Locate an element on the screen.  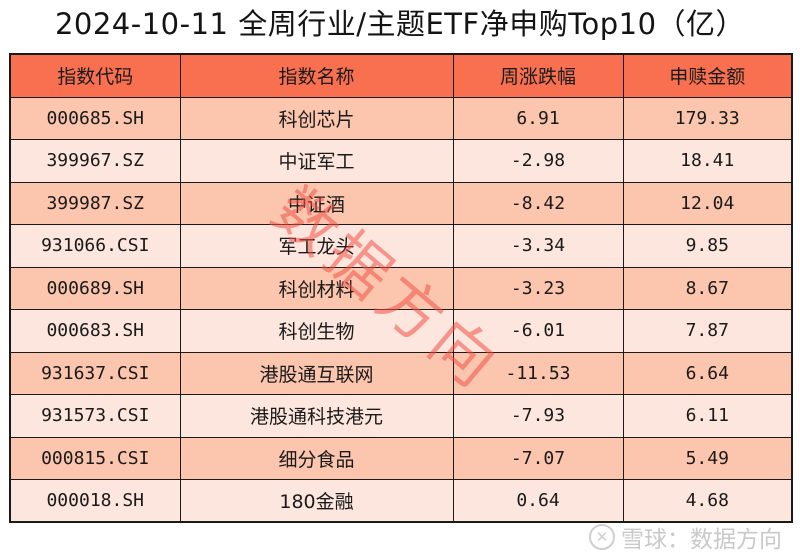
cell-name: 港股通科技港元 is located at coordinates (316, 416).